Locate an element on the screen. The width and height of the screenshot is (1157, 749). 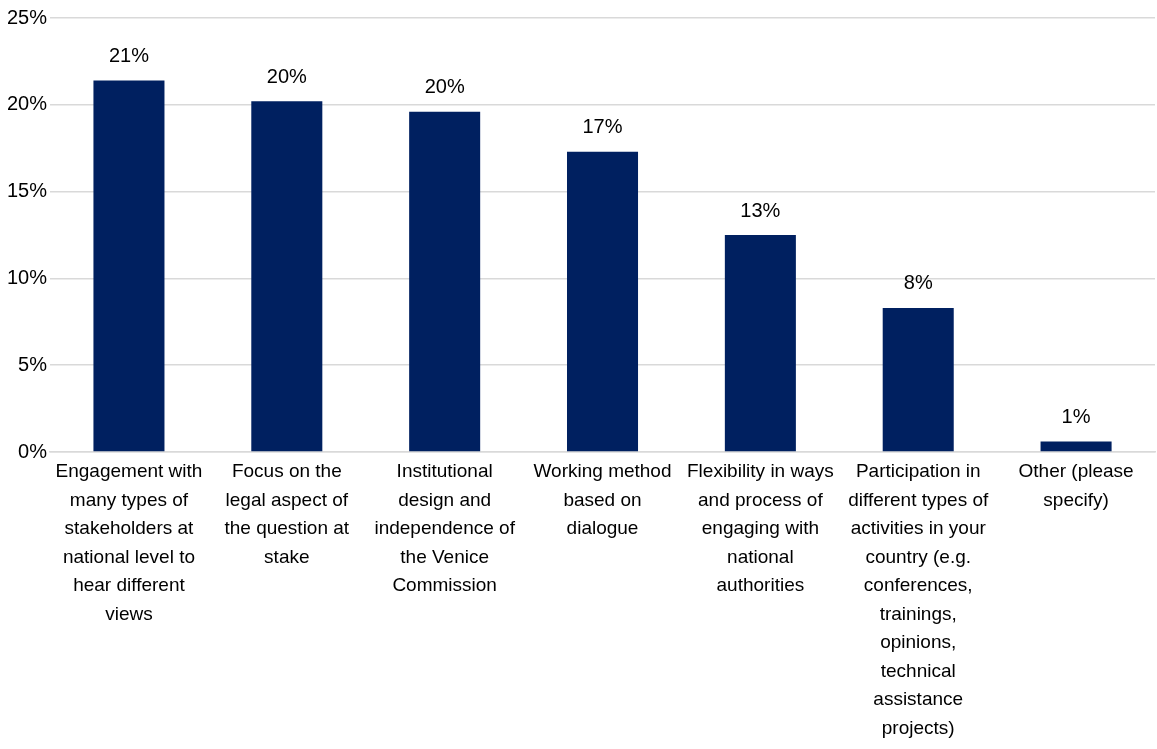
data-label: 21% is located at coordinates (129, 55).